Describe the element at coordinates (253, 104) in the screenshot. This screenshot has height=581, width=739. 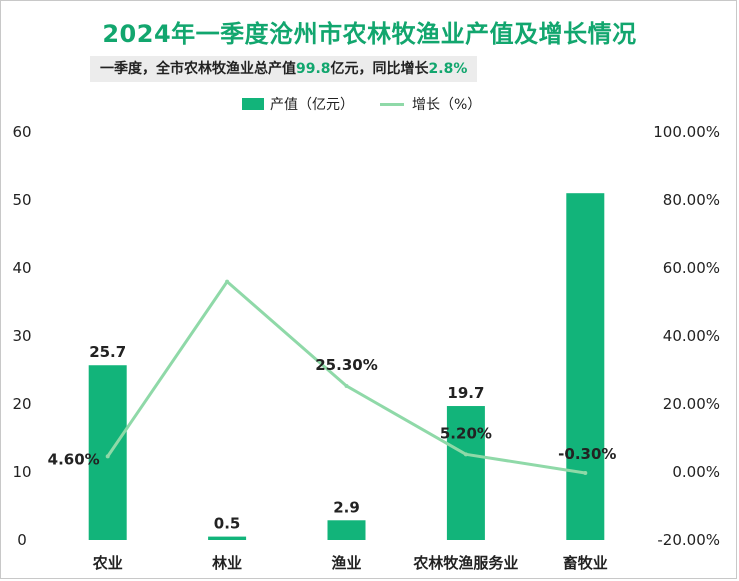
I see `legend-bar-swatch` at that location.